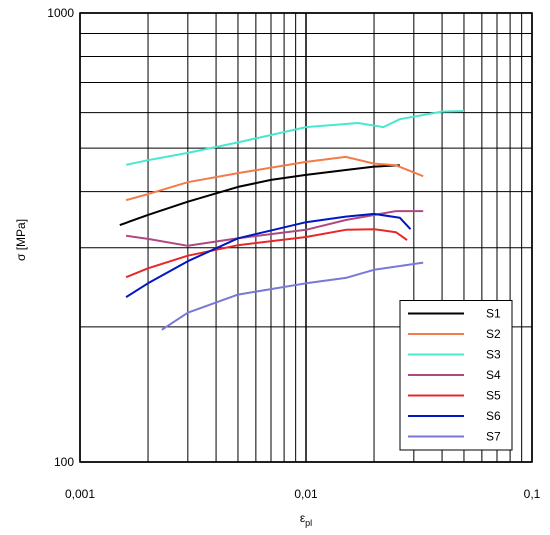  I want to click on legend-label: S6, so click(493, 416).